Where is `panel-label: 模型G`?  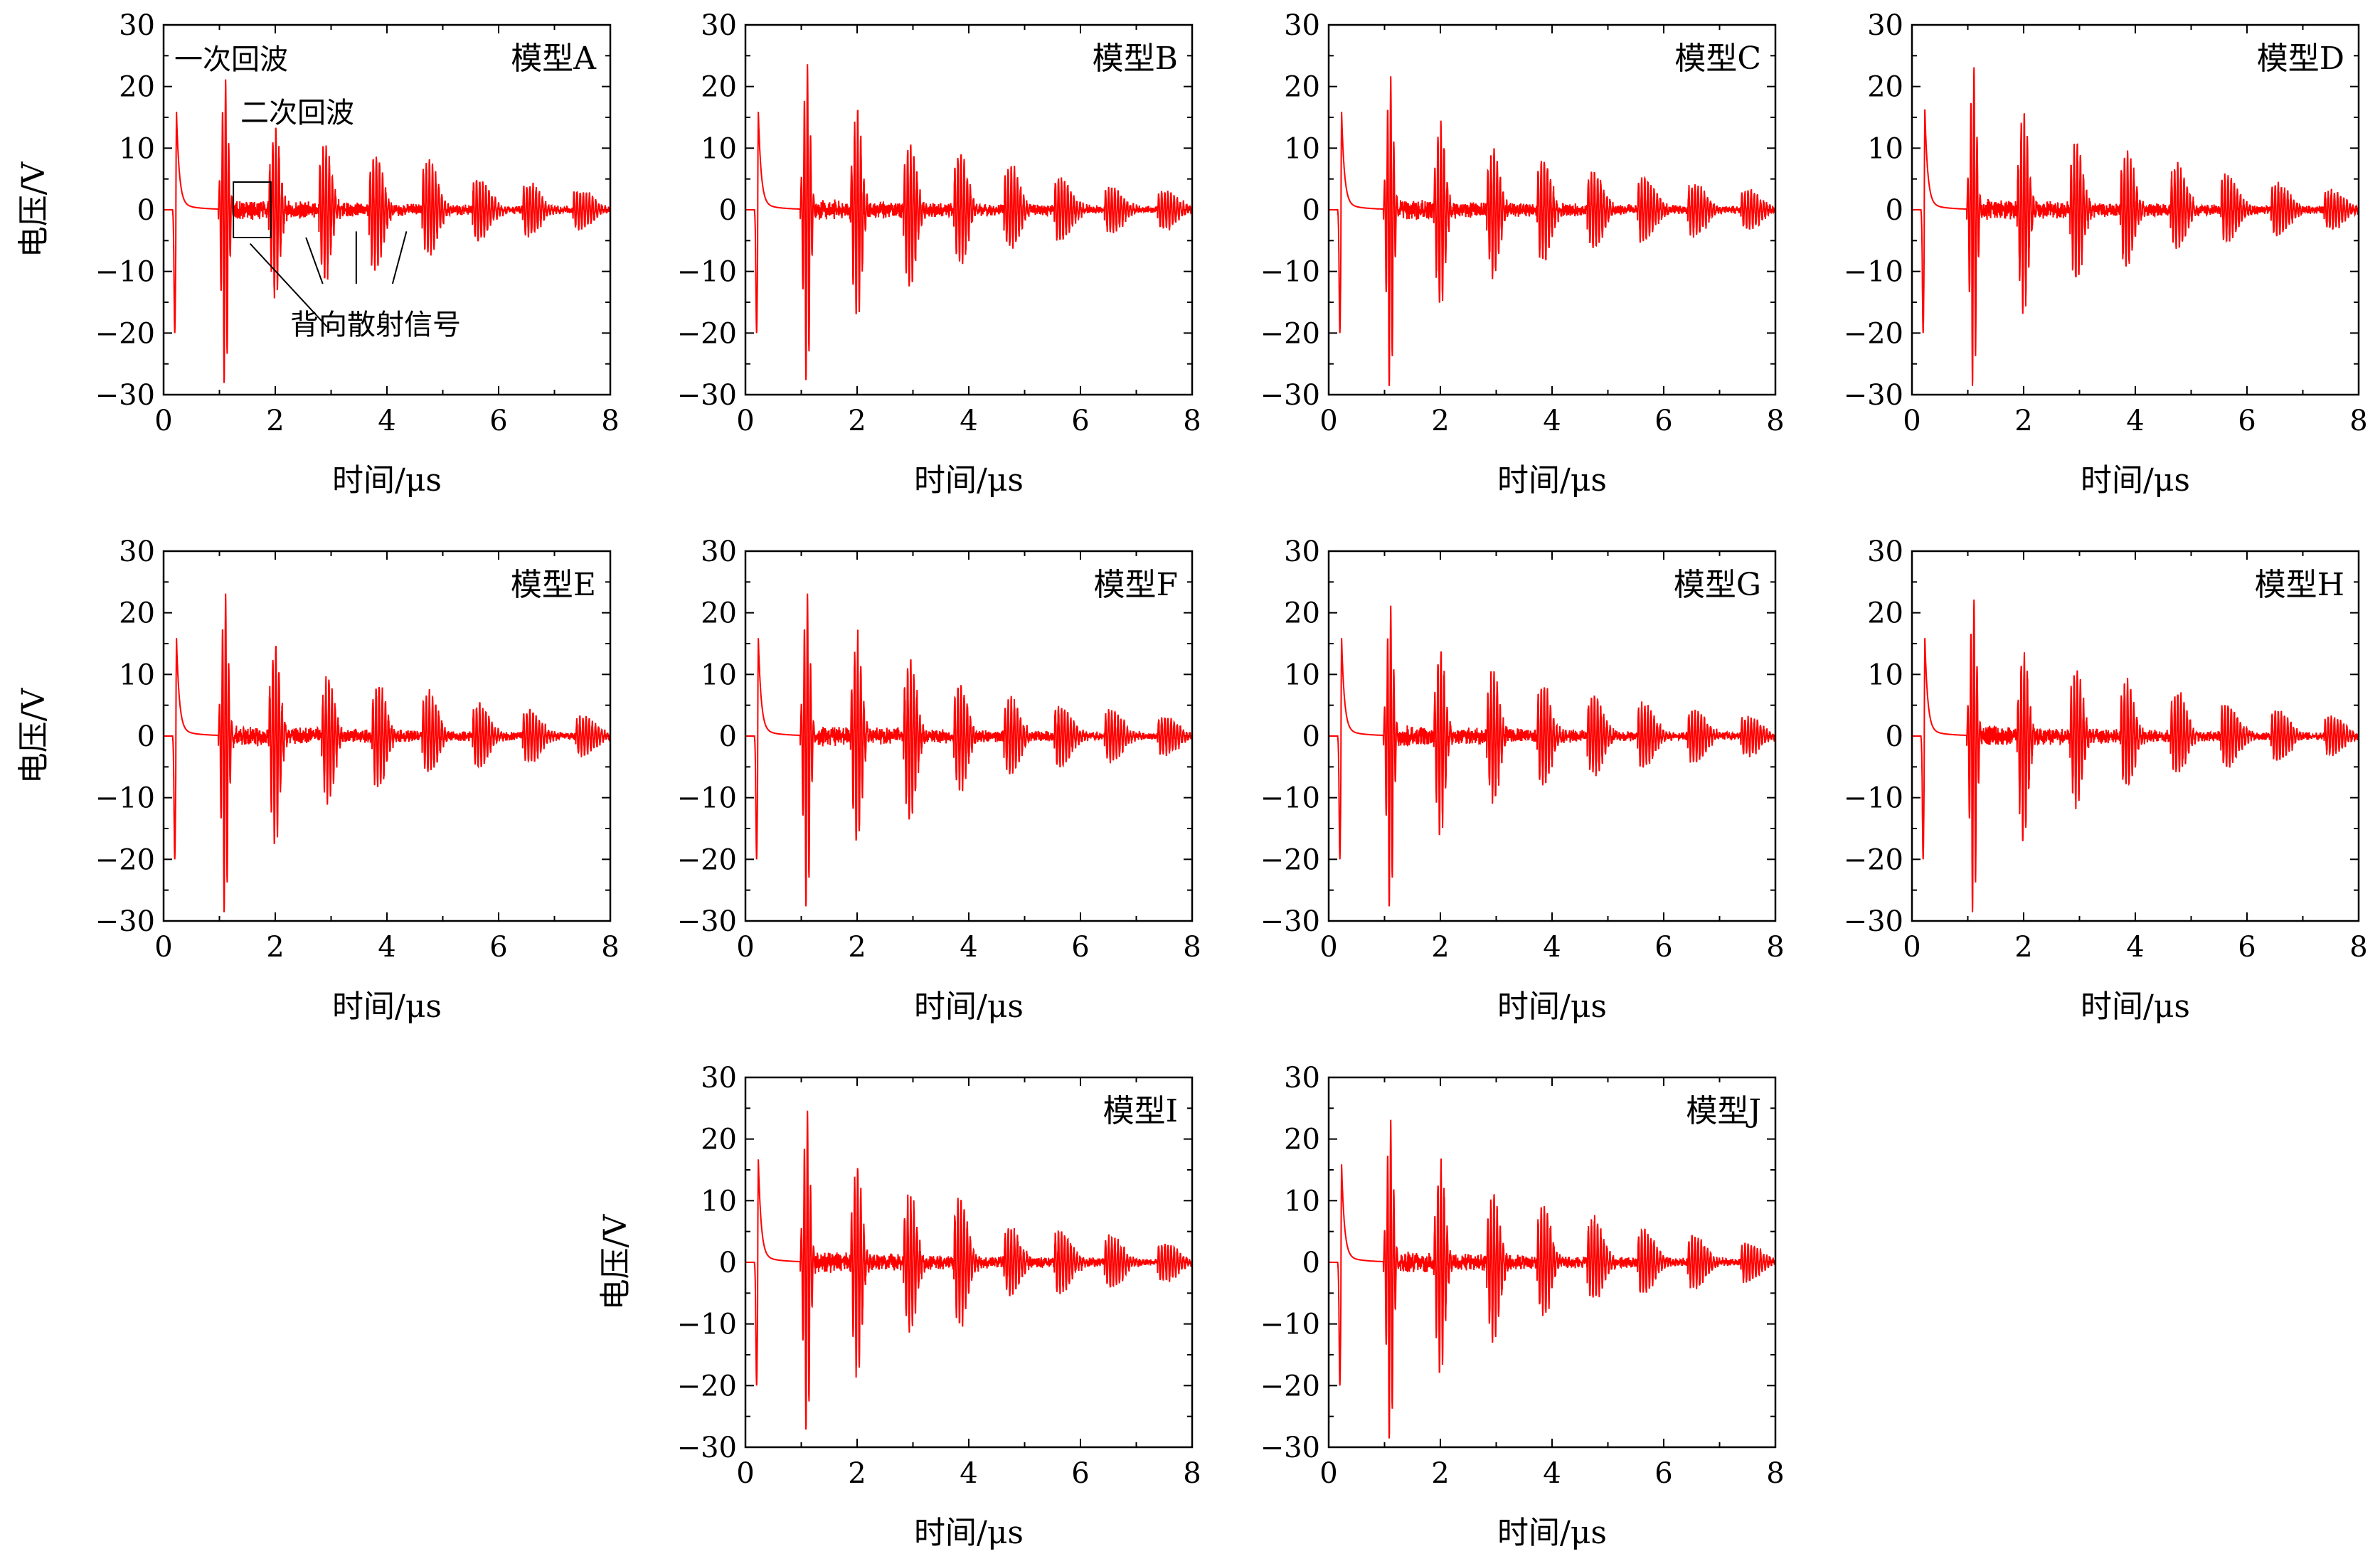 panel-label: 模型G is located at coordinates (1717, 585).